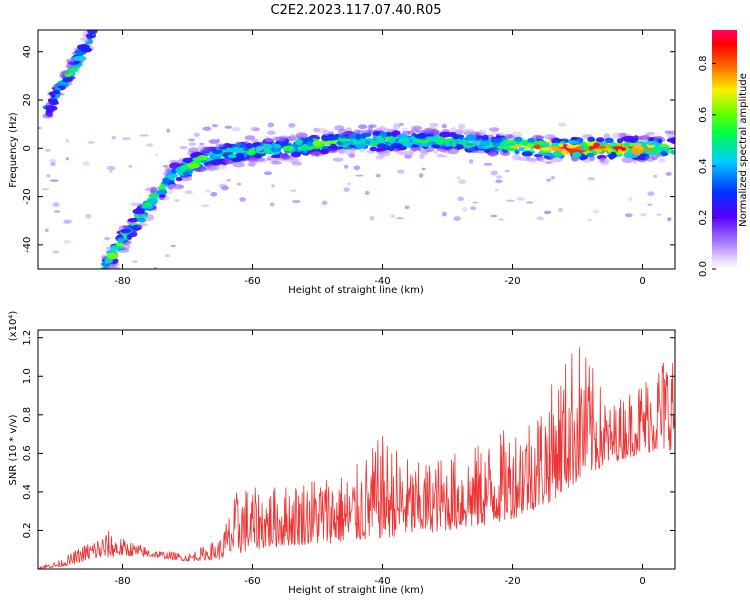  Describe the element at coordinates (27, 376) in the screenshot. I see `y-tick-label: 1.0` at that location.